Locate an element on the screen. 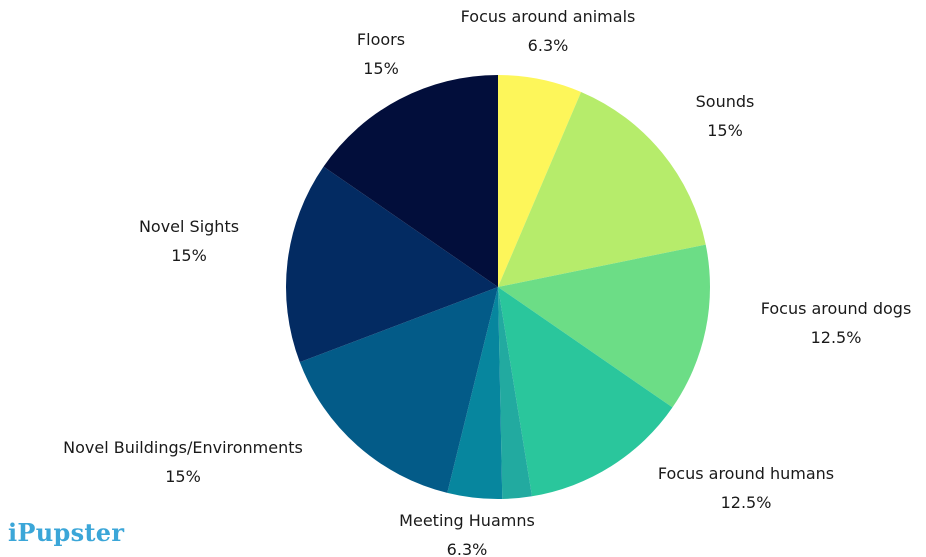 The width and height of the screenshot is (926, 557). slice-label-category: Floors is located at coordinates (381, 39).